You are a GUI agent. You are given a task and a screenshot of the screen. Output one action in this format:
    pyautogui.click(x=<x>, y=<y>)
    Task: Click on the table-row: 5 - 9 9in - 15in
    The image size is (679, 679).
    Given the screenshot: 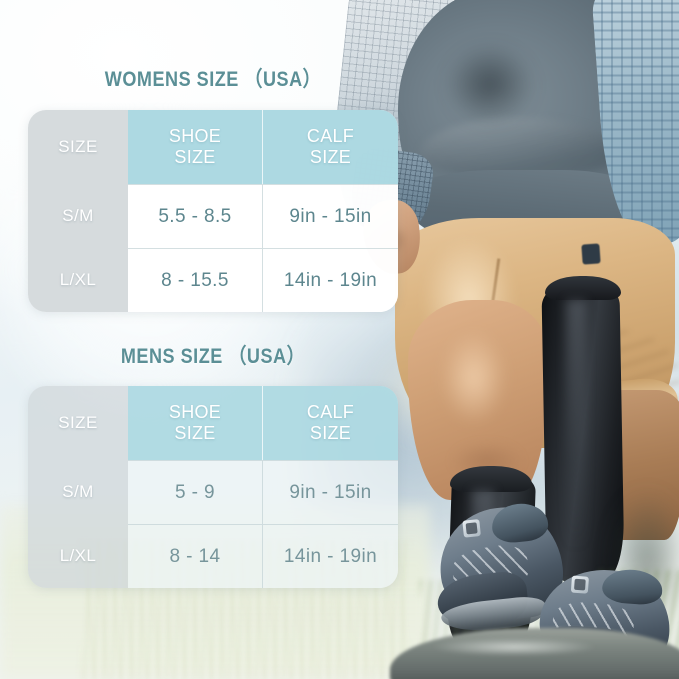 What is the action you would take?
    pyautogui.click(x=263, y=492)
    